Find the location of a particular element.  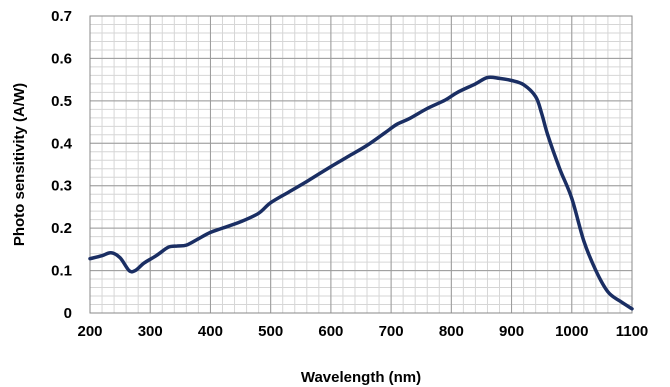

x-tick-label: 700 is located at coordinates (391, 331).